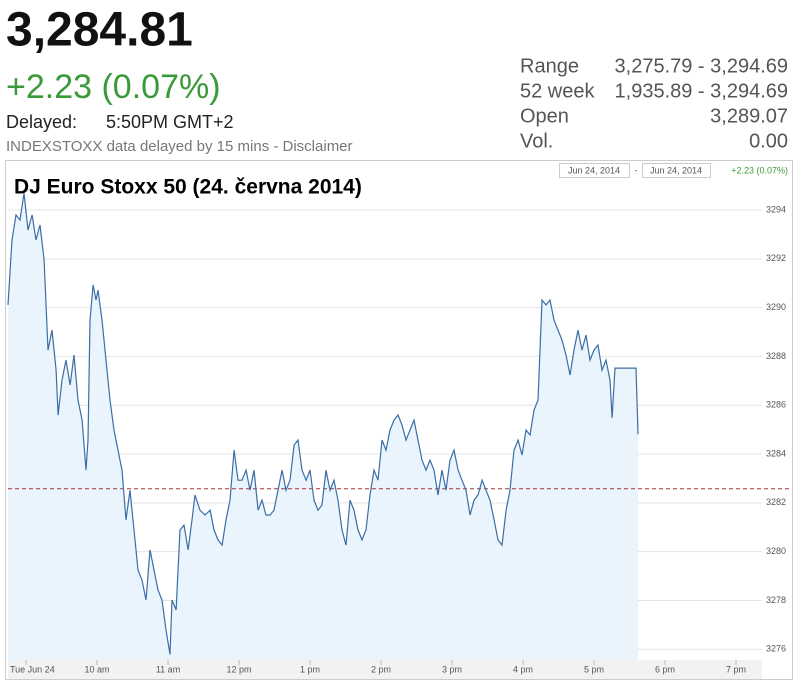 Image resolution: width=798 pixels, height=683 pixels. Describe the element at coordinates (776, 307) in the screenshot. I see `y-tick-label: 3290` at that location.